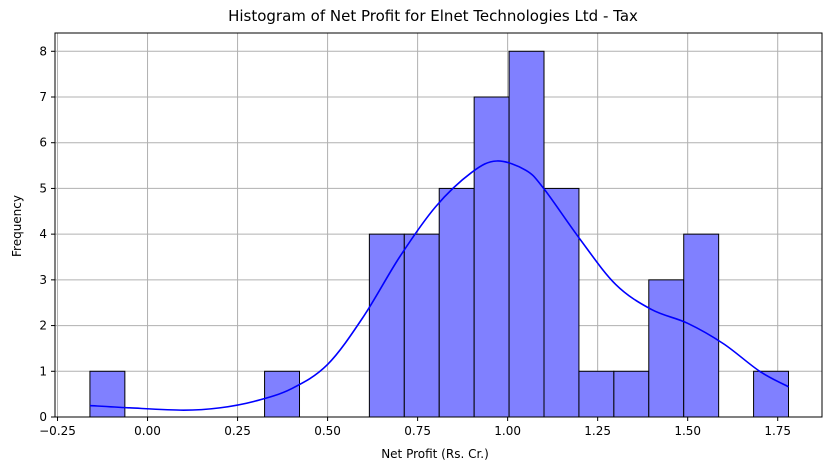 This screenshot has width=833, height=470. Describe the element at coordinates (507, 431) in the screenshot. I see `x-tick-label: 1.00` at that location.